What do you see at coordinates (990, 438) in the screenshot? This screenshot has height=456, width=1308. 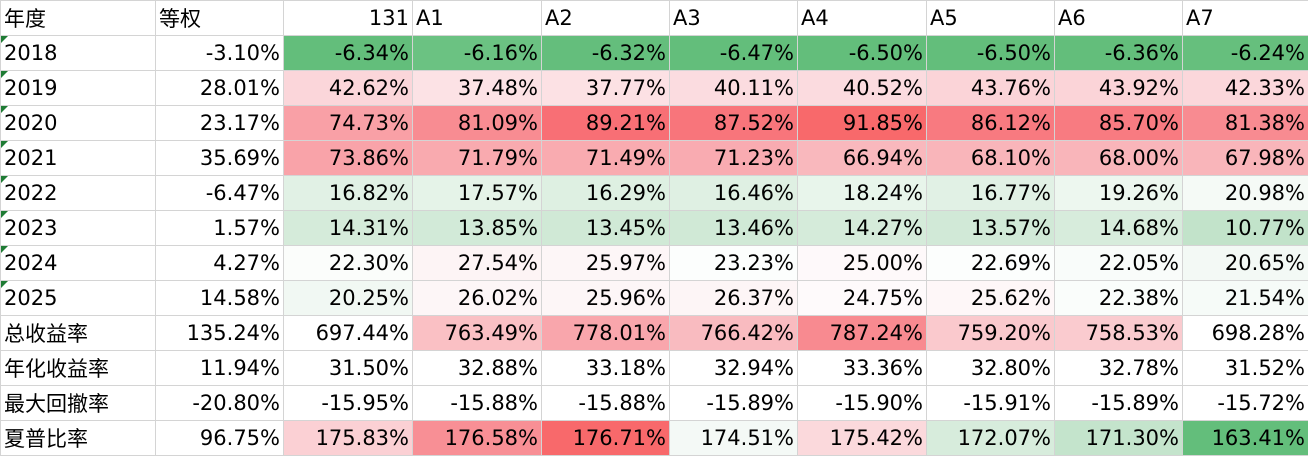 I see `value-cell: 172.07%` at bounding box center [990, 438].